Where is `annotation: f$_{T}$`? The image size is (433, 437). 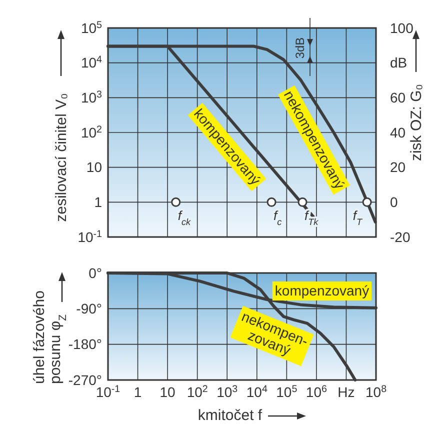
annotation: f$_{T}$ is located at coordinates (358, 218).